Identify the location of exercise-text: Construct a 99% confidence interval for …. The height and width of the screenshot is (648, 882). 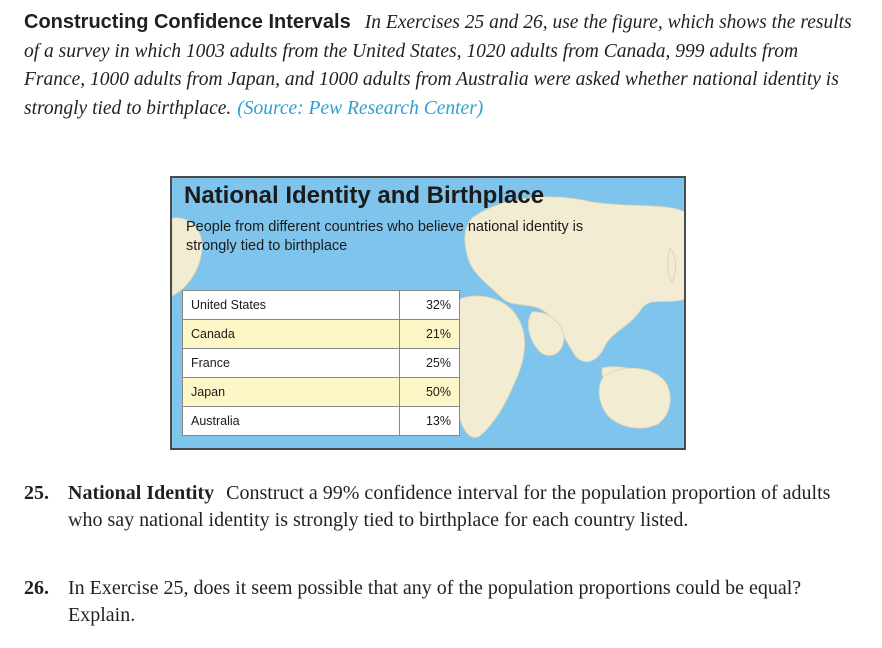
(449, 506).